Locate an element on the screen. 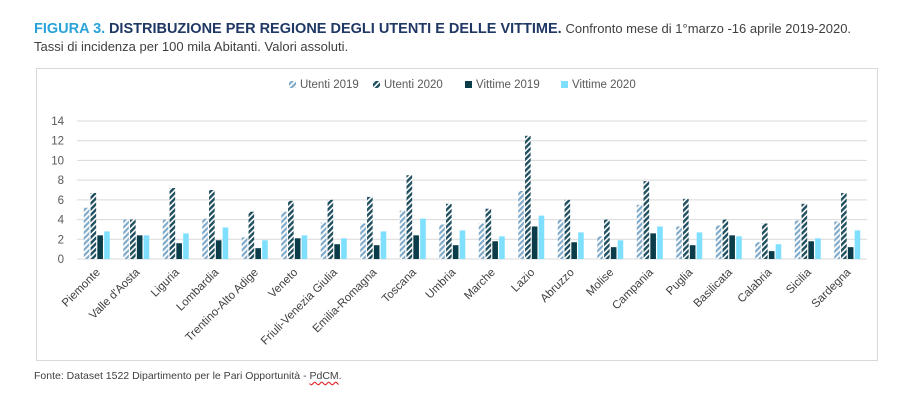 The width and height of the screenshot is (908, 400). legend-label: Utenti 2019 is located at coordinates (329, 85).